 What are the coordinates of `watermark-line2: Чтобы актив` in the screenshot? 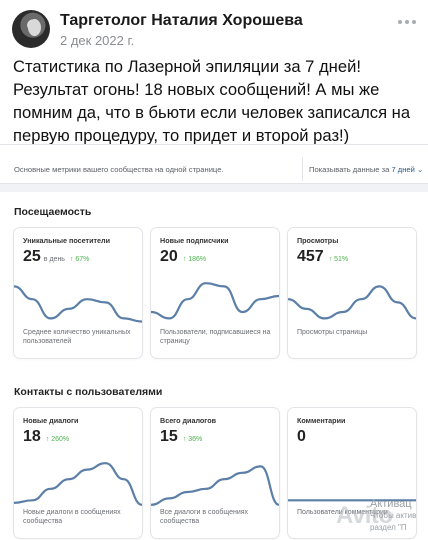 It's located at (393, 515).